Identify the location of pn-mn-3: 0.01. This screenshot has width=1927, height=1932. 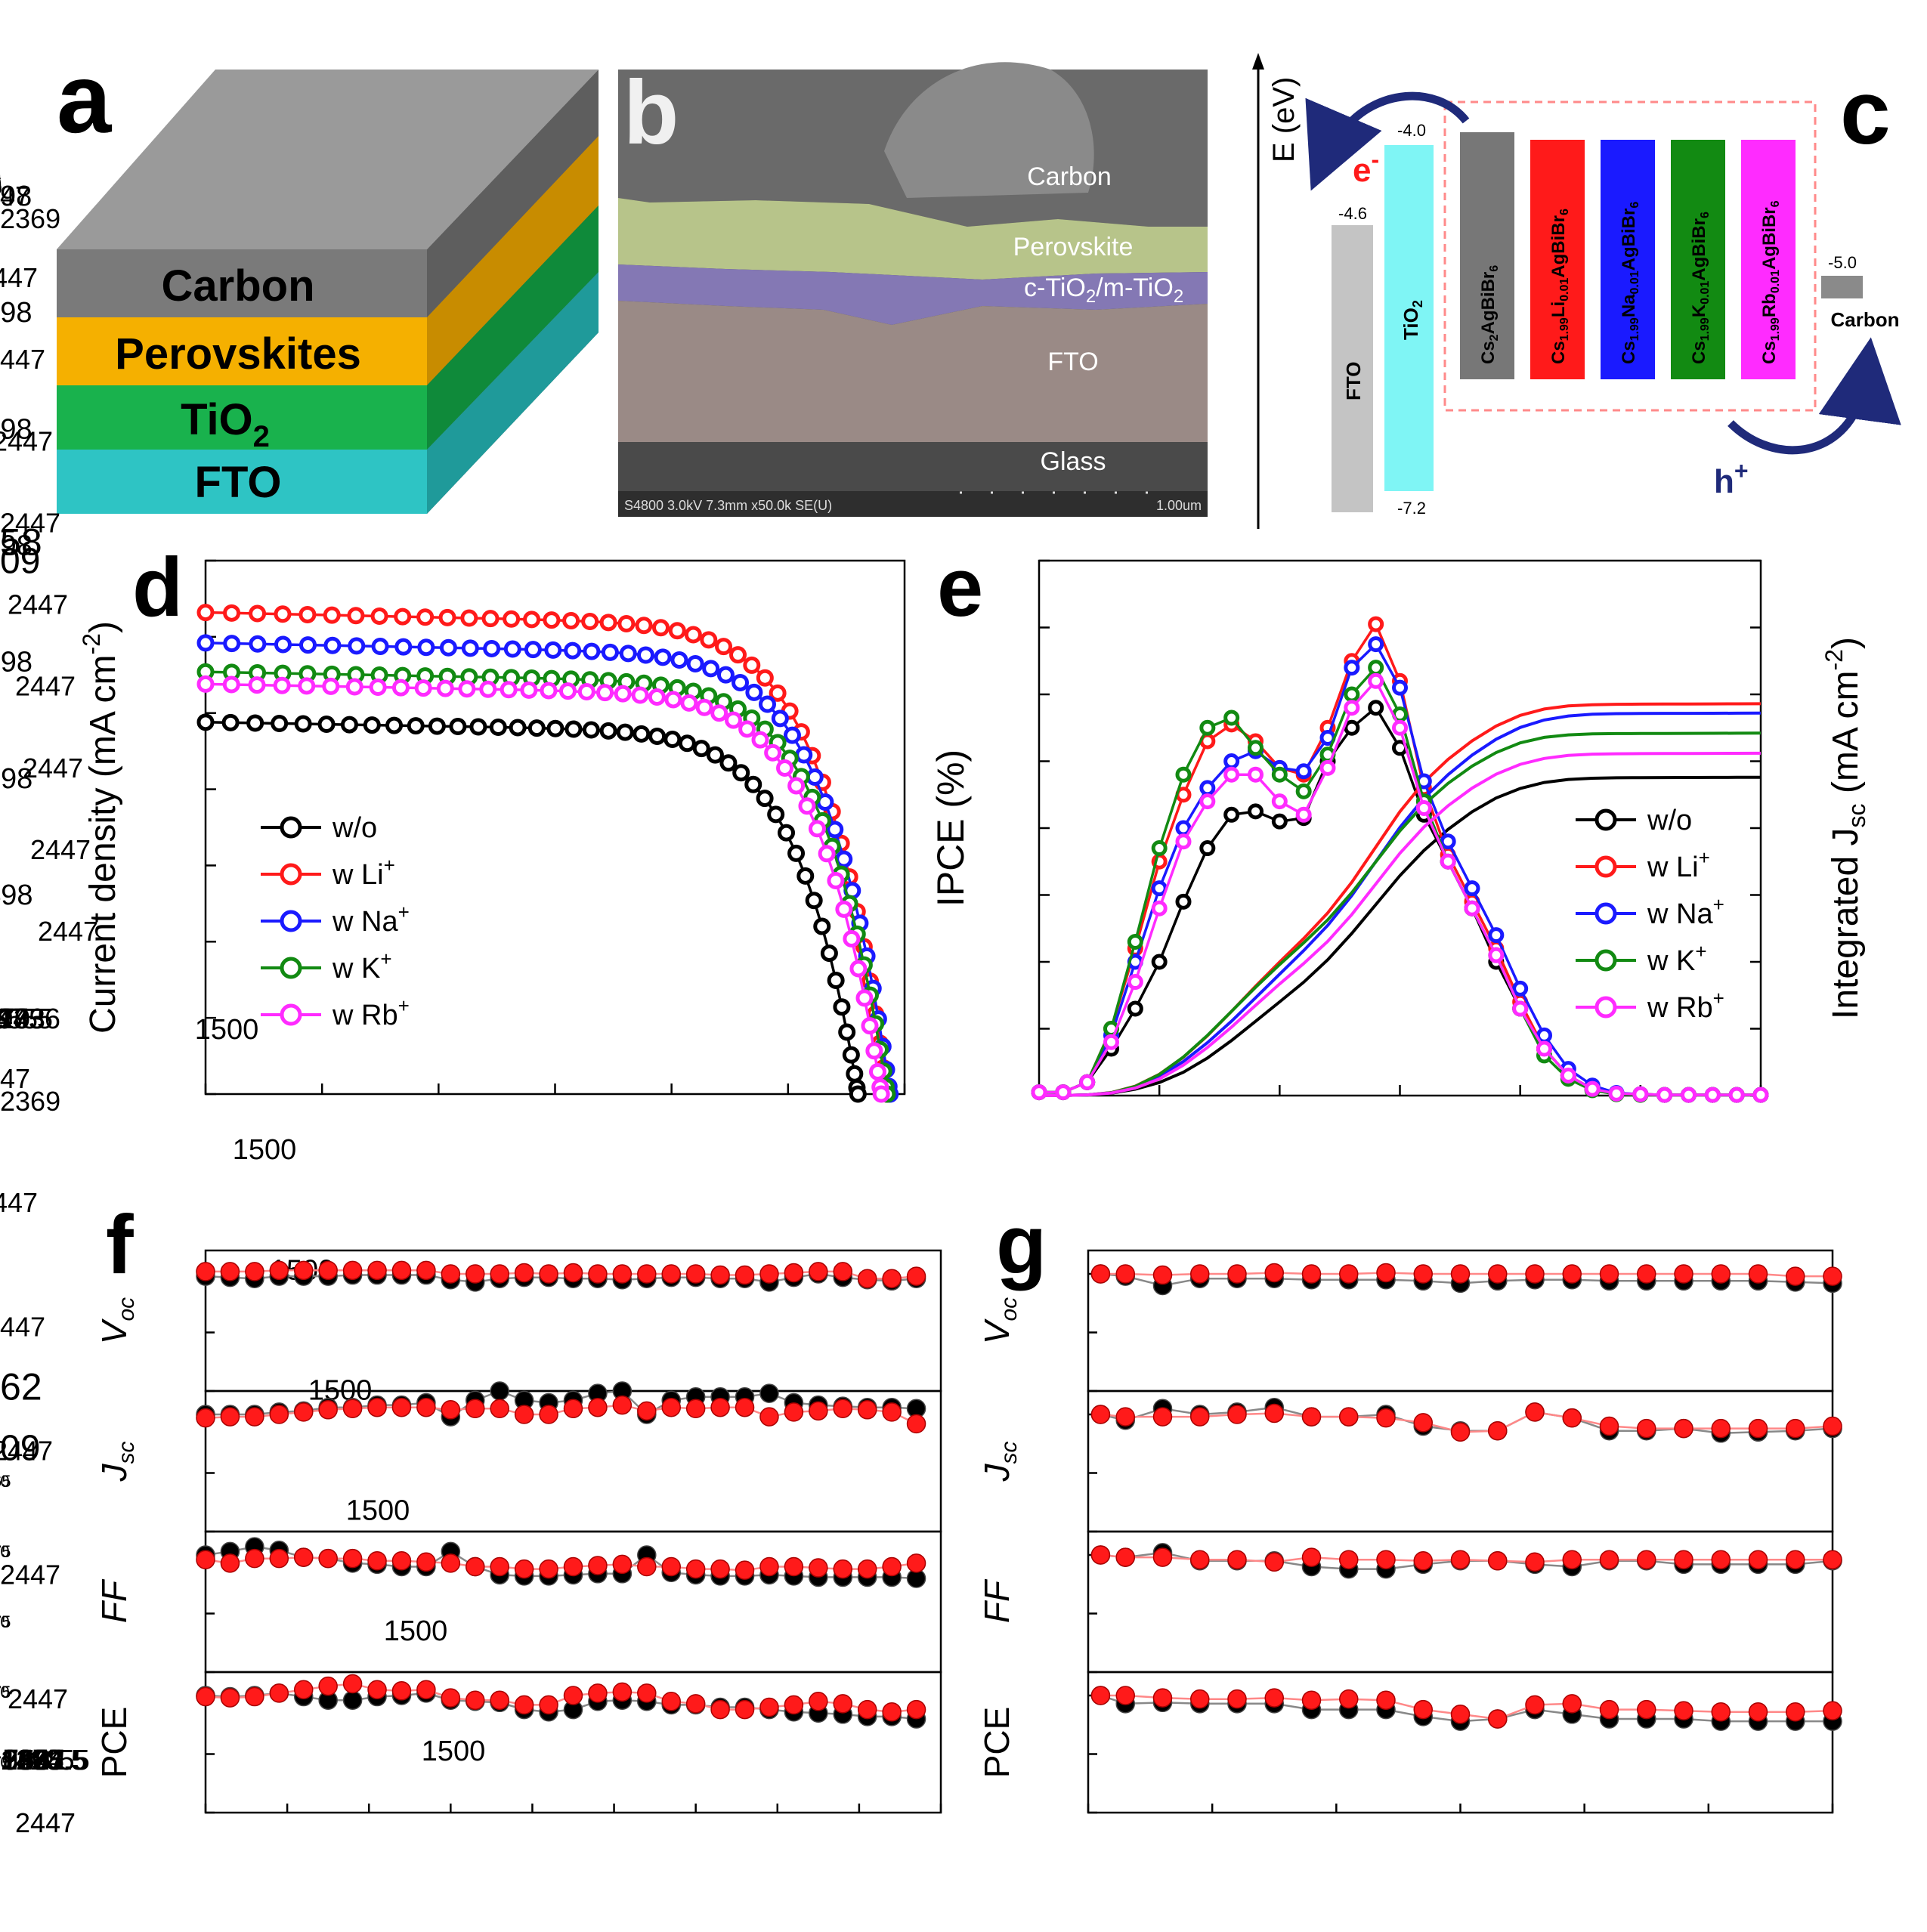
(1706, 292).